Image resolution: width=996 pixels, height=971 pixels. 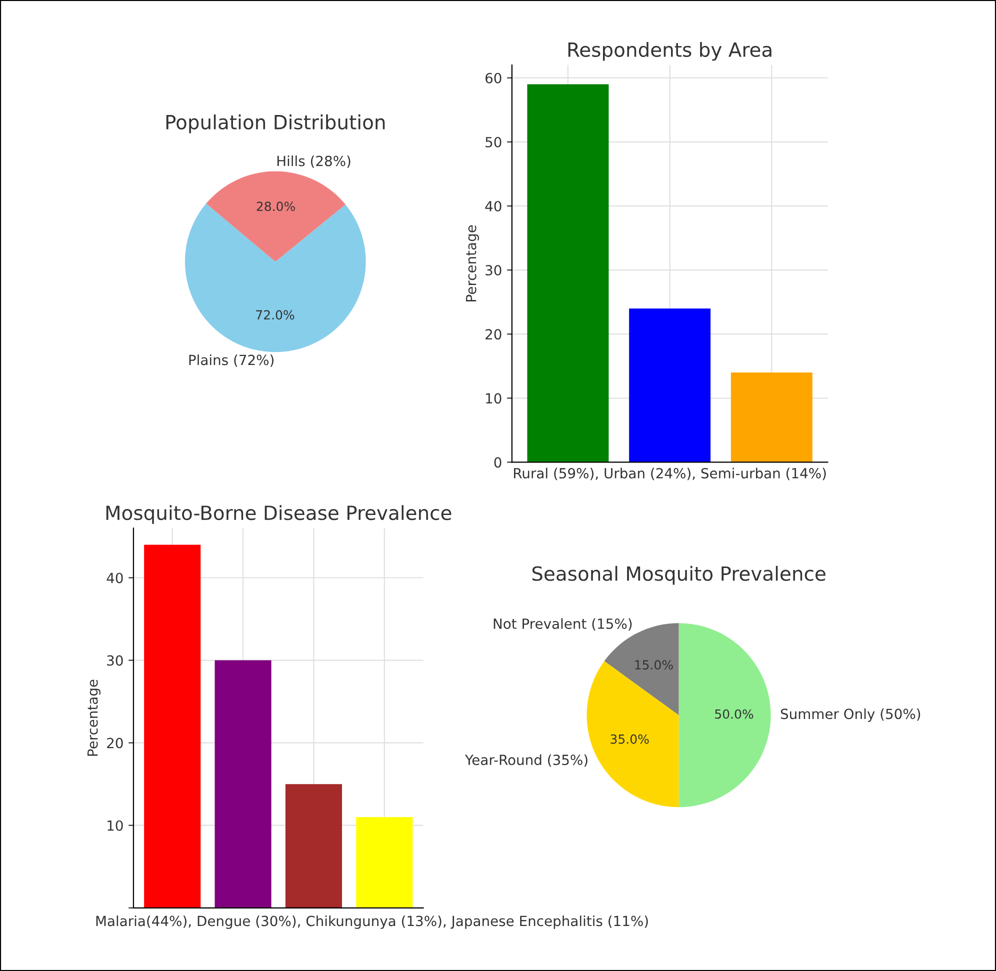 I want to click on y-tick-label: 0, so click(x=498, y=462).